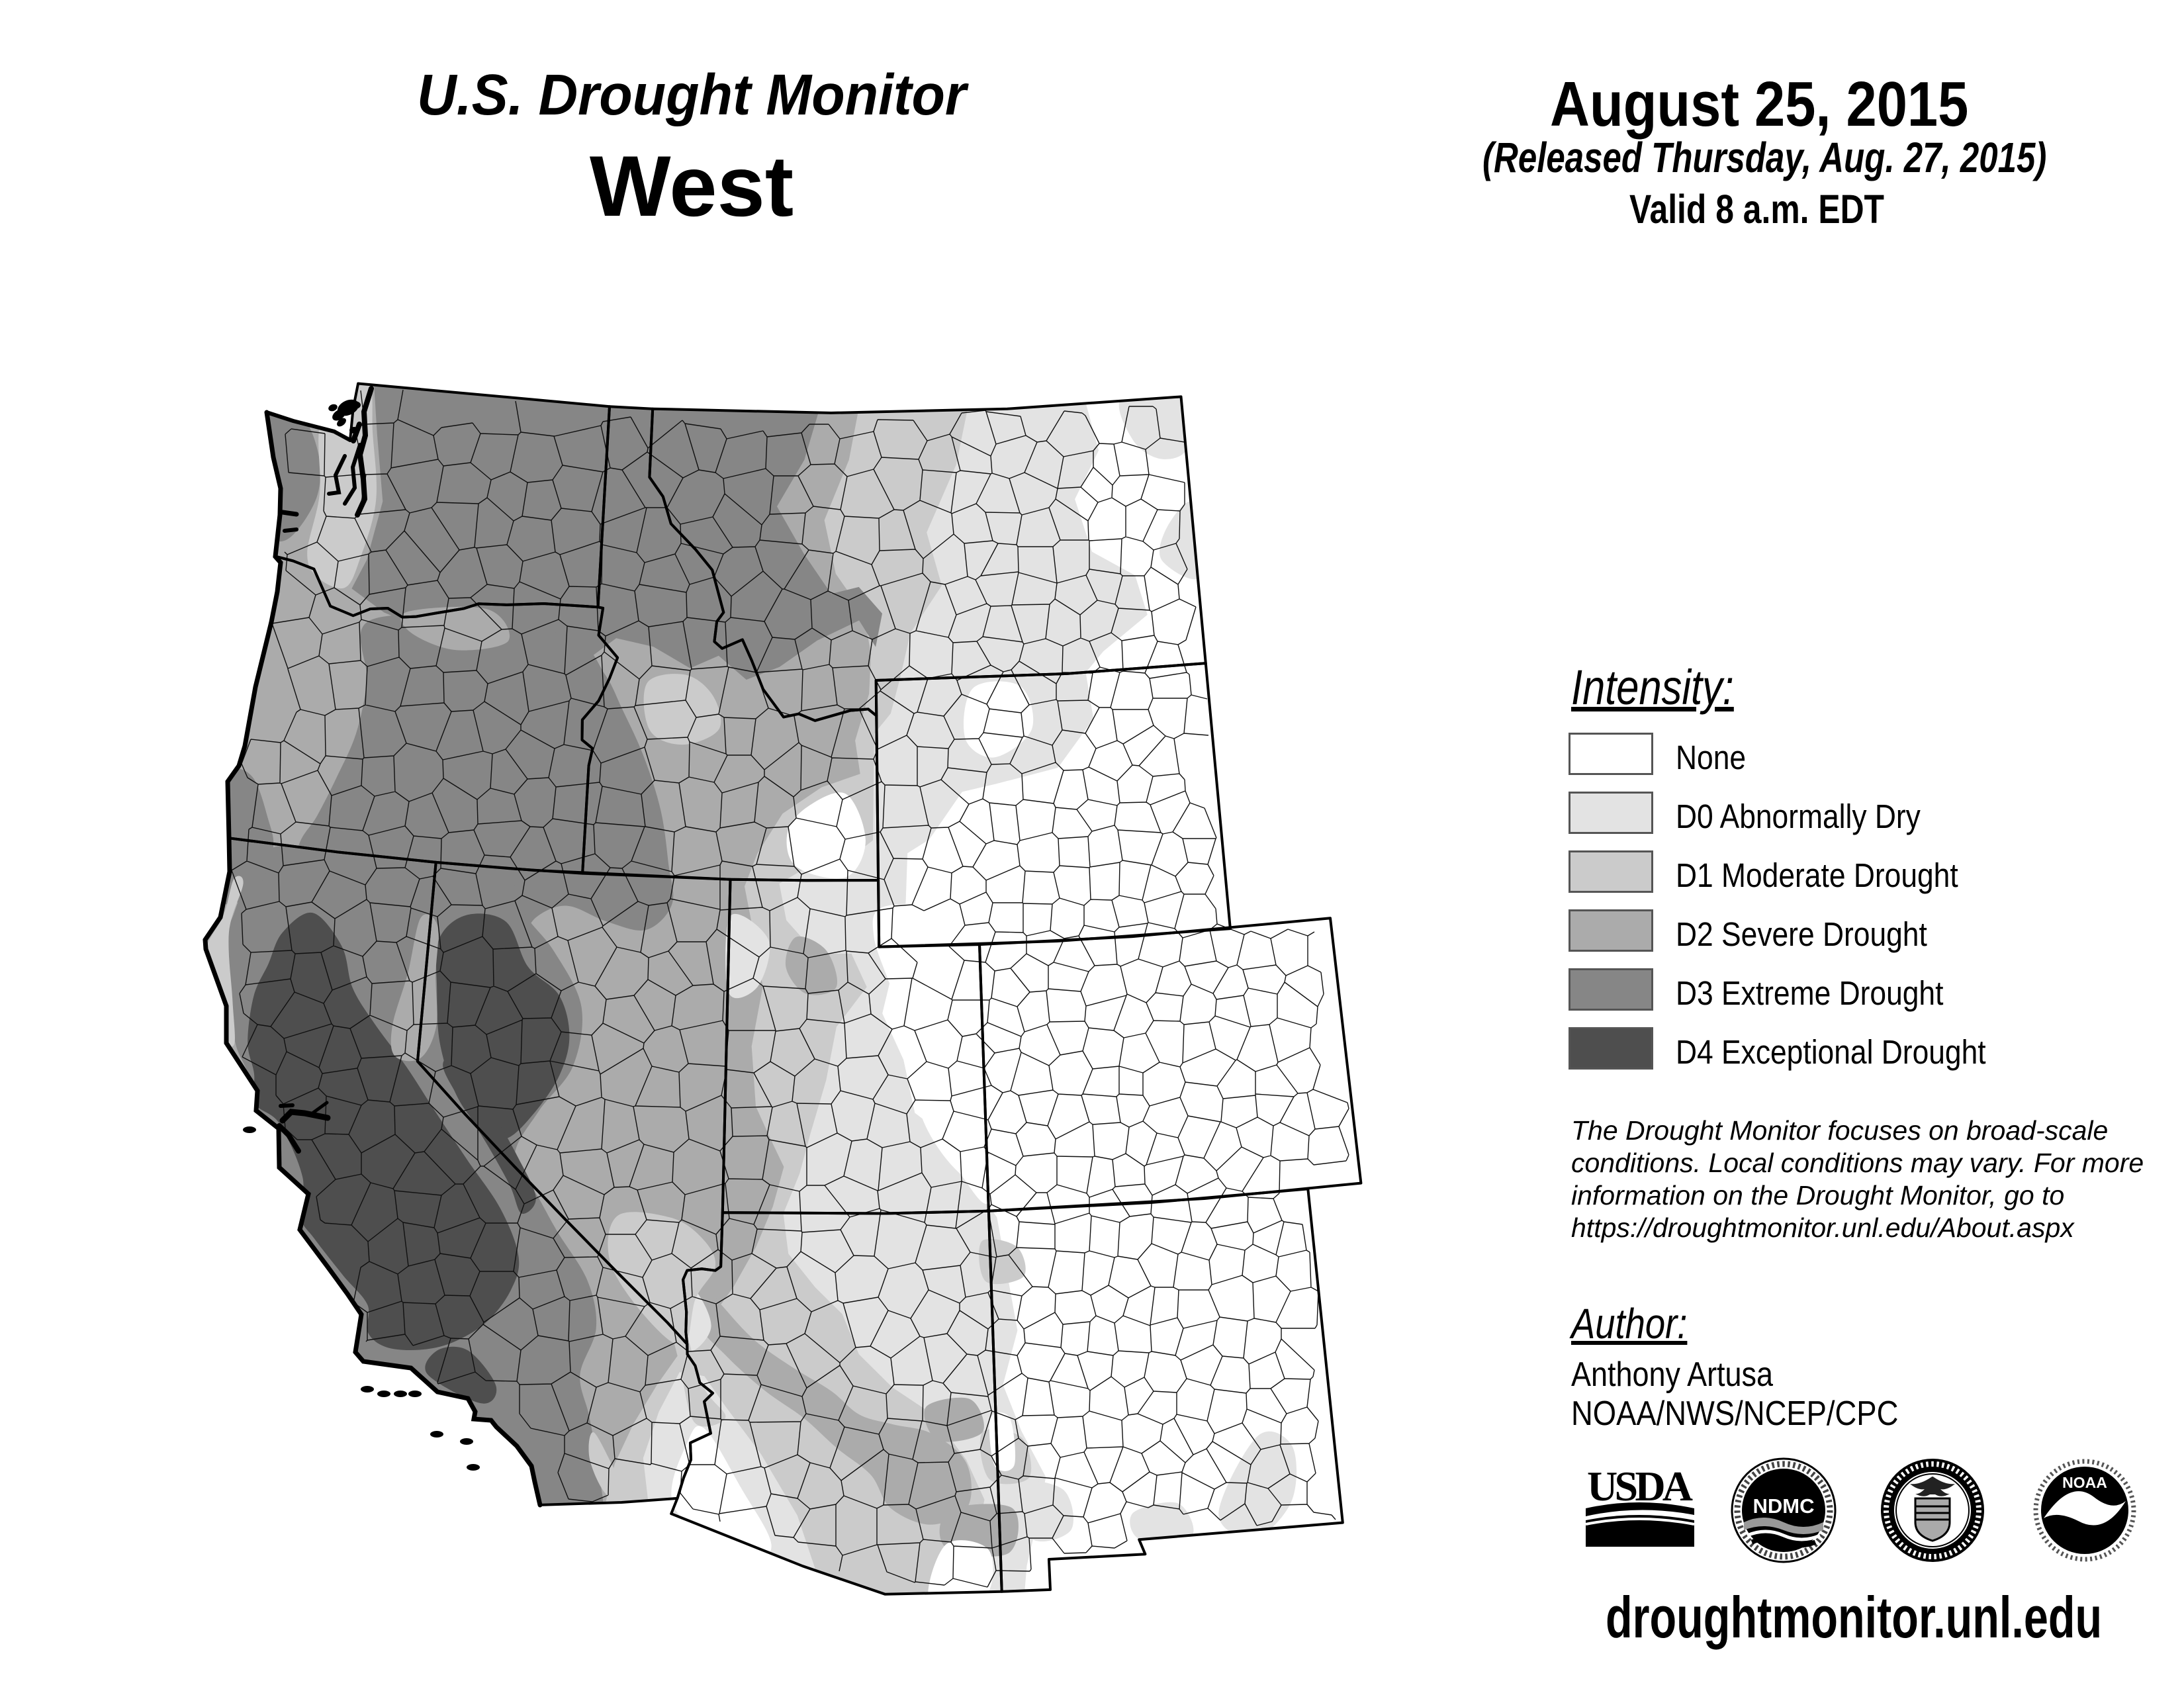 The width and height of the screenshot is (2184, 1691). I want to click on svg-text: NDMC, so click(1784, 1506).